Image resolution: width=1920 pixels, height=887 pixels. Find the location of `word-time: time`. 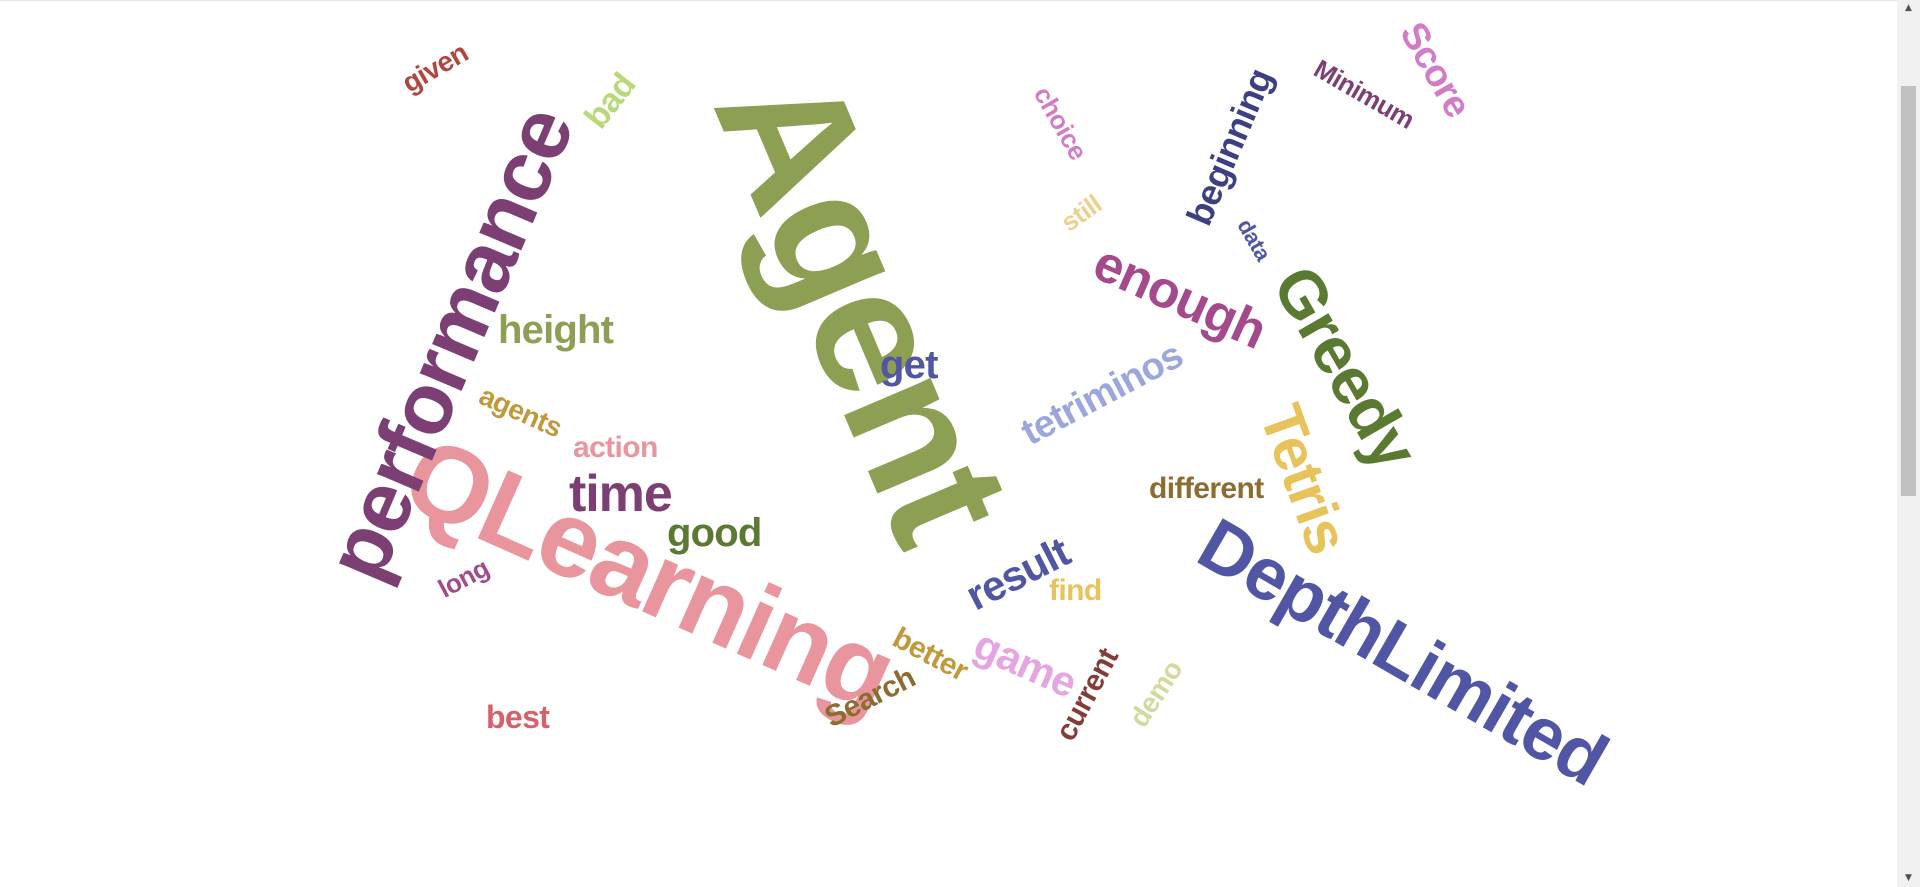

word-time: time is located at coordinates (621, 494).